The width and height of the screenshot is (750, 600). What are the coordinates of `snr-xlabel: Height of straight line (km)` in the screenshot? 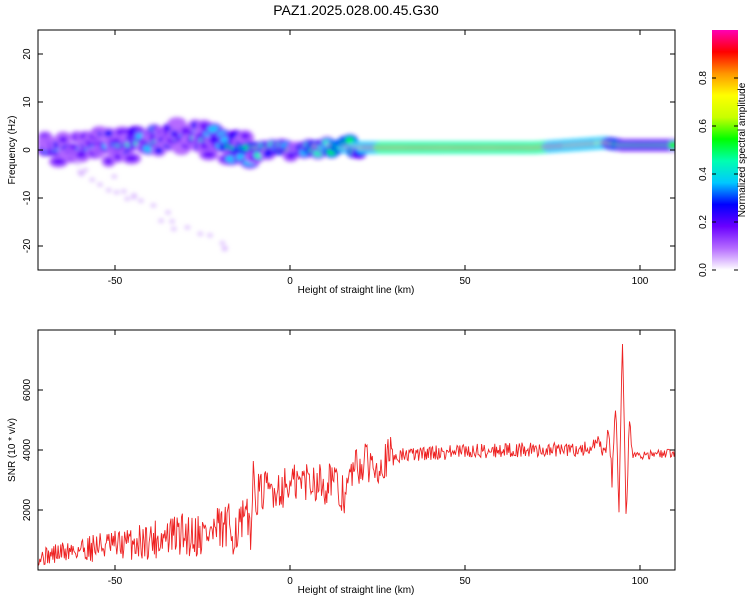 It's located at (356, 590).